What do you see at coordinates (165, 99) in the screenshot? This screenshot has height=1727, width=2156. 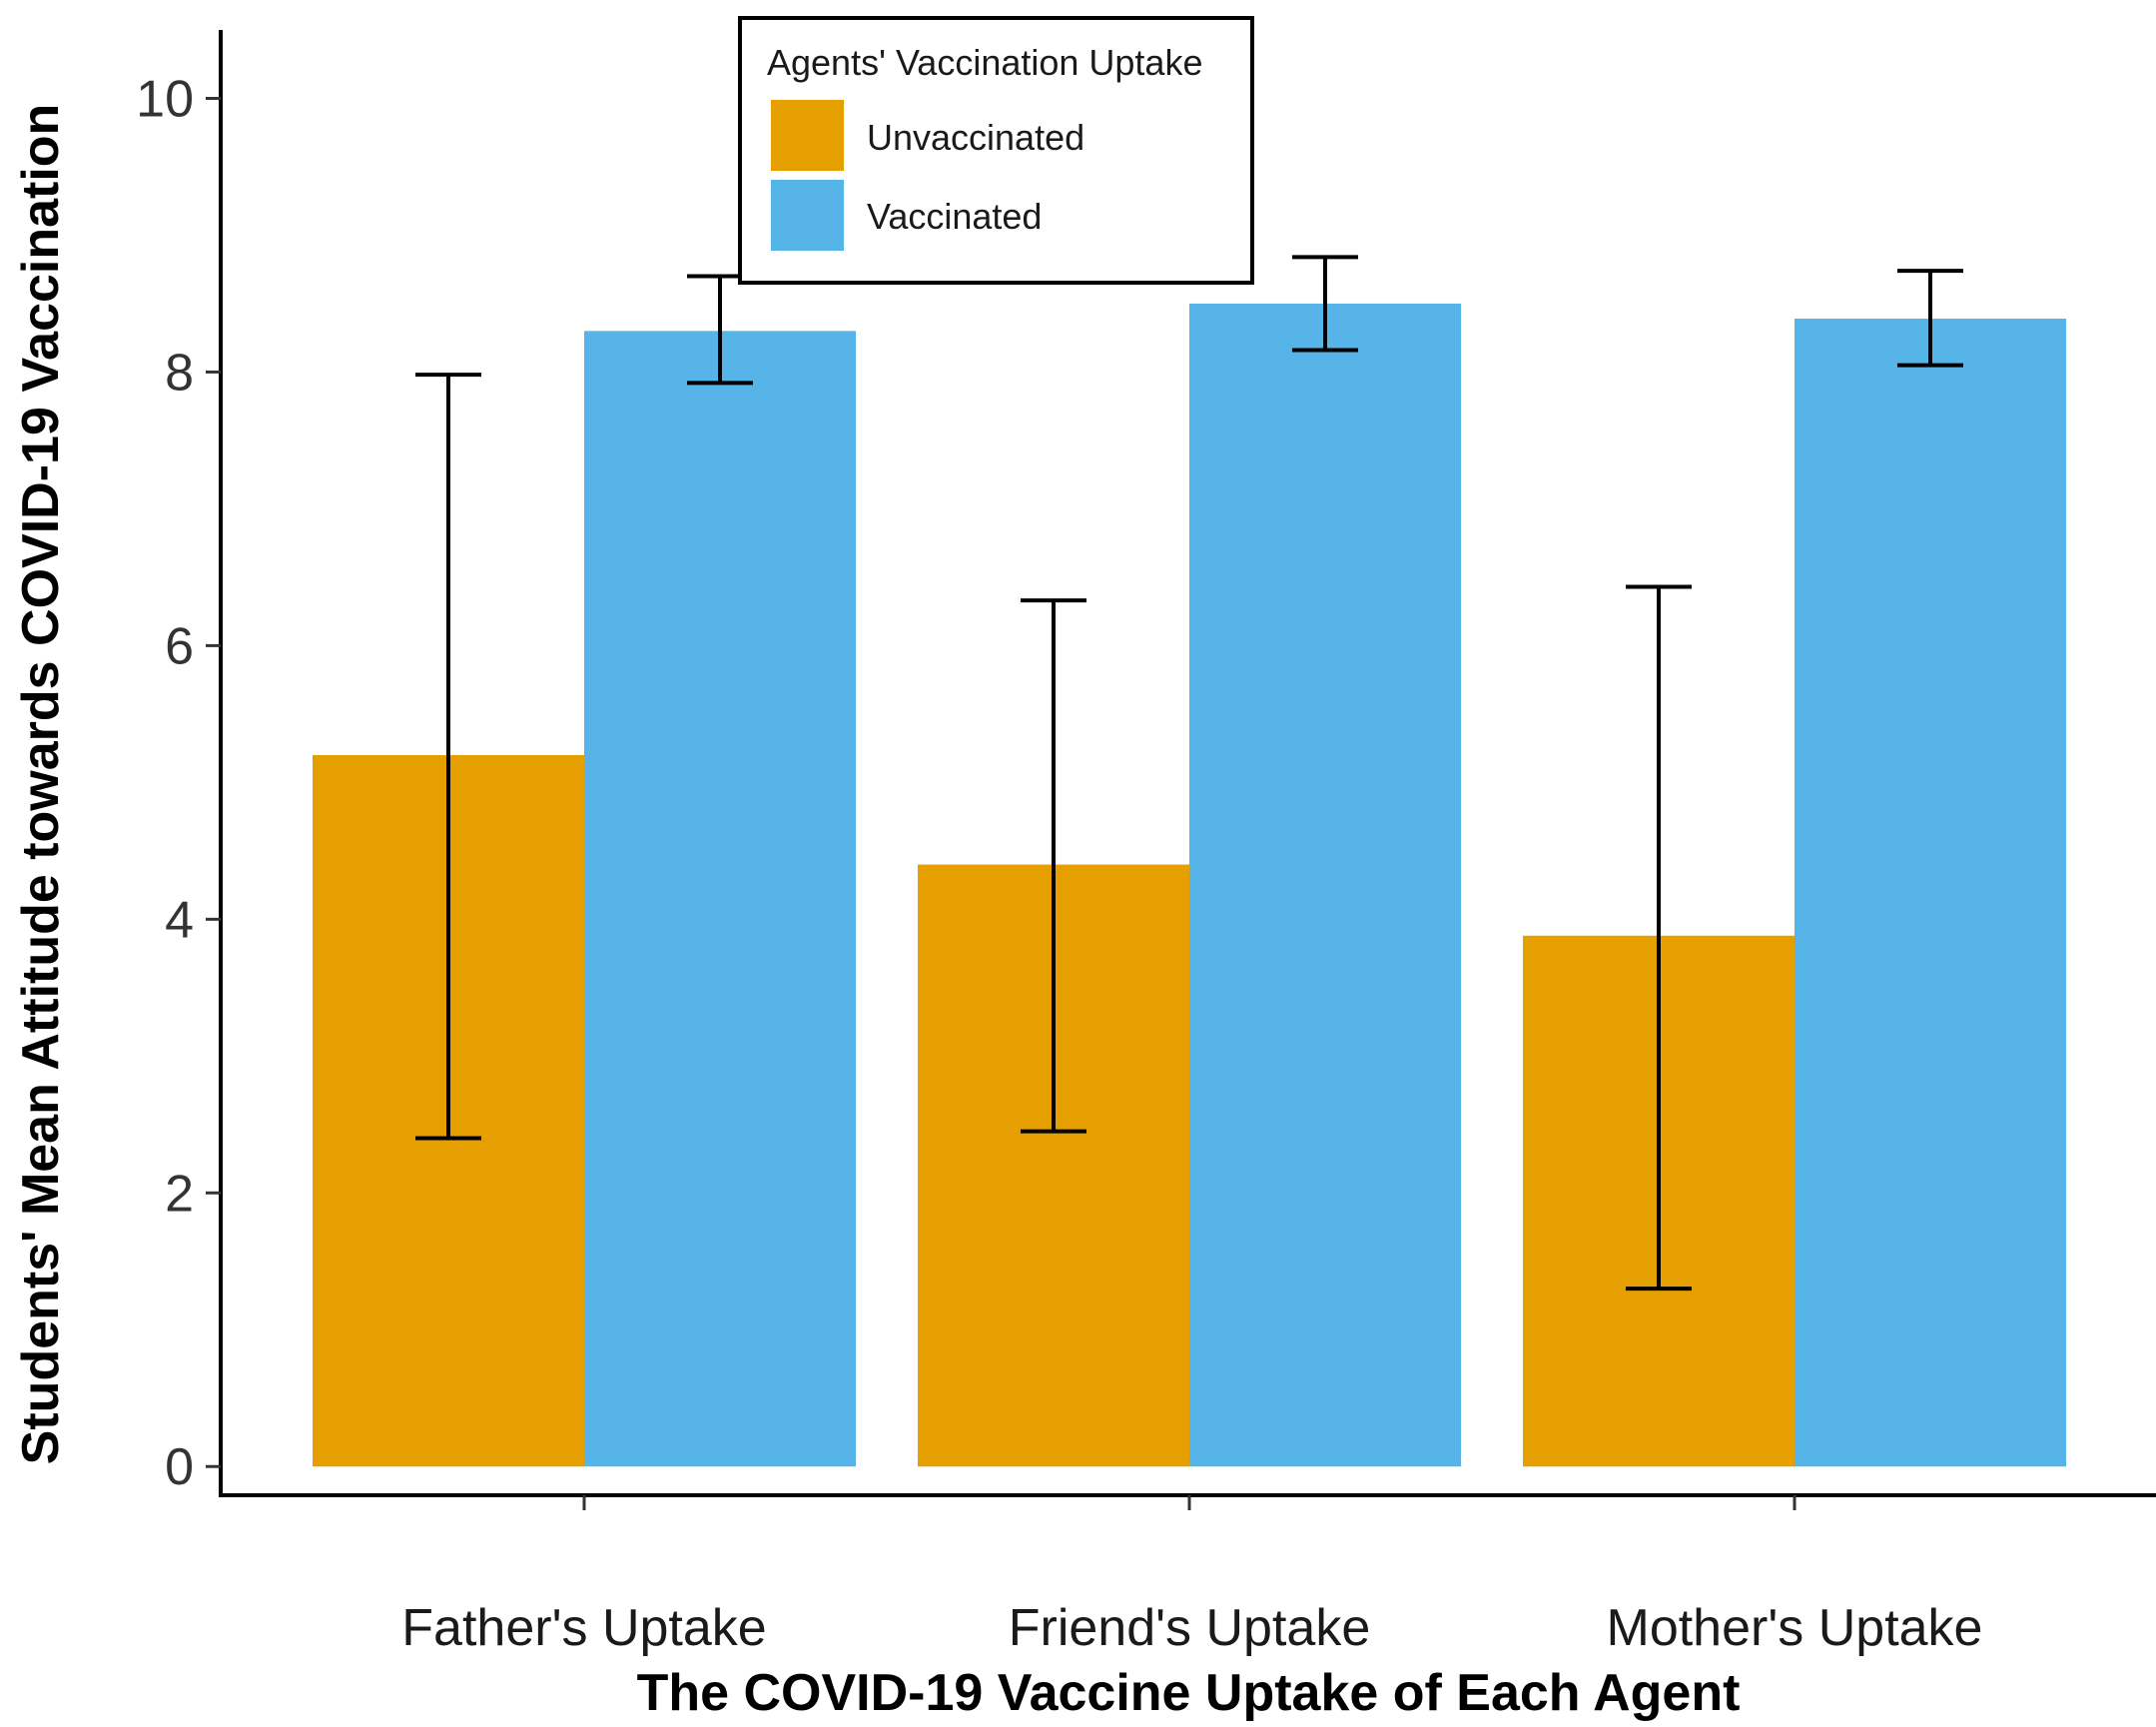 I see `y-tick-label: 10` at bounding box center [165, 99].